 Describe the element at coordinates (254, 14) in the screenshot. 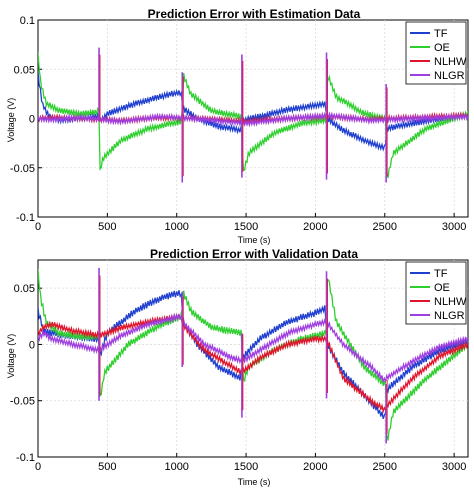

I see `chart-title: Prediction Error with Estimation Data` at that location.